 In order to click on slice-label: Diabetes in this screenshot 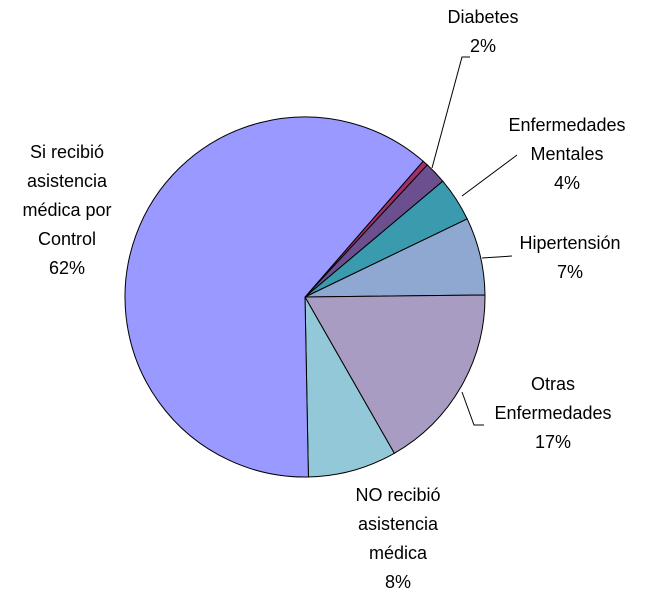, I will do `click(482, 17)`.